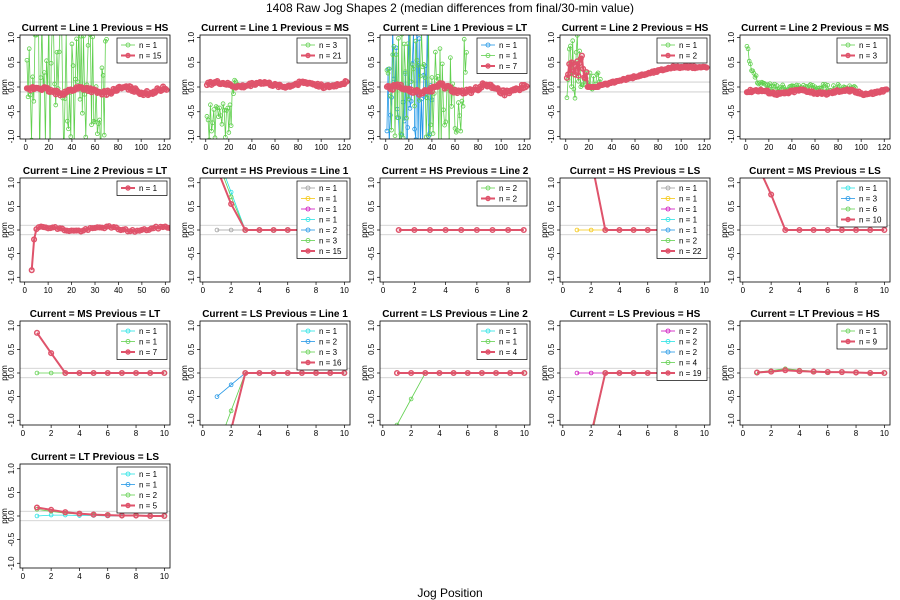 This screenshot has height=600, width=900. Describe the element at coordinates (862, 336) in the screenshot. I see `legend: n = 1 n = 9` at that location.